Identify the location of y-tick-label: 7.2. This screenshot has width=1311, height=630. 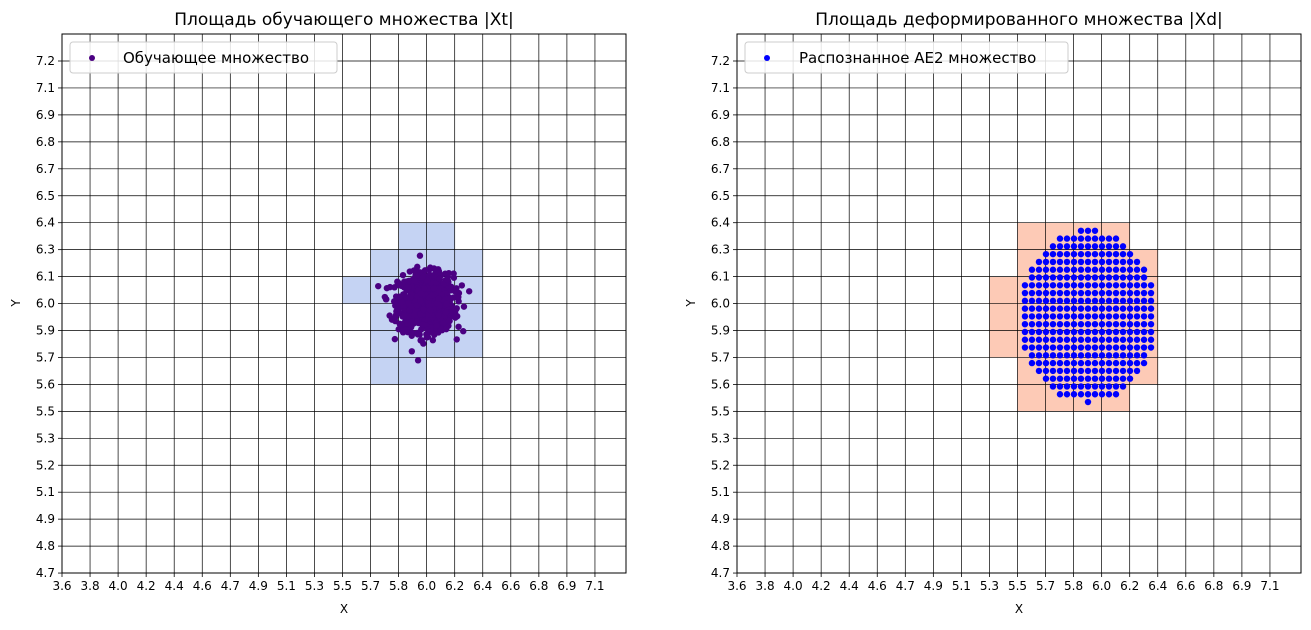
(720, 61).